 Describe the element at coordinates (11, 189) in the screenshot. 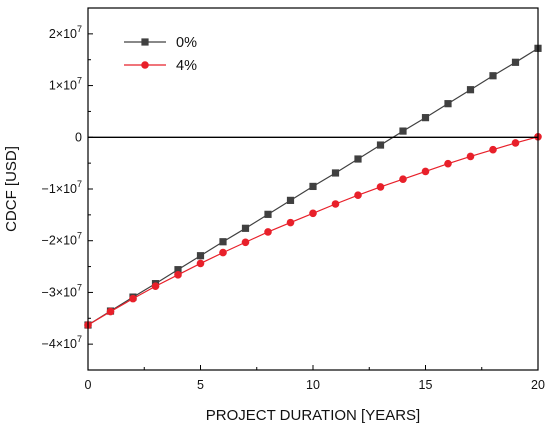

I see `y-axis-title: CDCF [USD]` at that location.